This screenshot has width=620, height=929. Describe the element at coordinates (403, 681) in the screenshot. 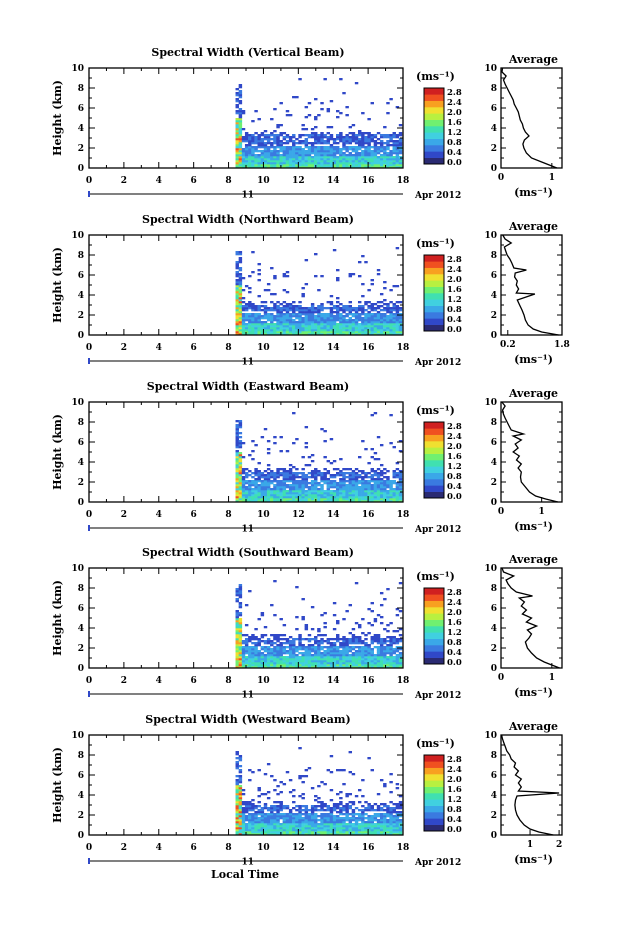

I see `x-tick-label: 18` at that location.